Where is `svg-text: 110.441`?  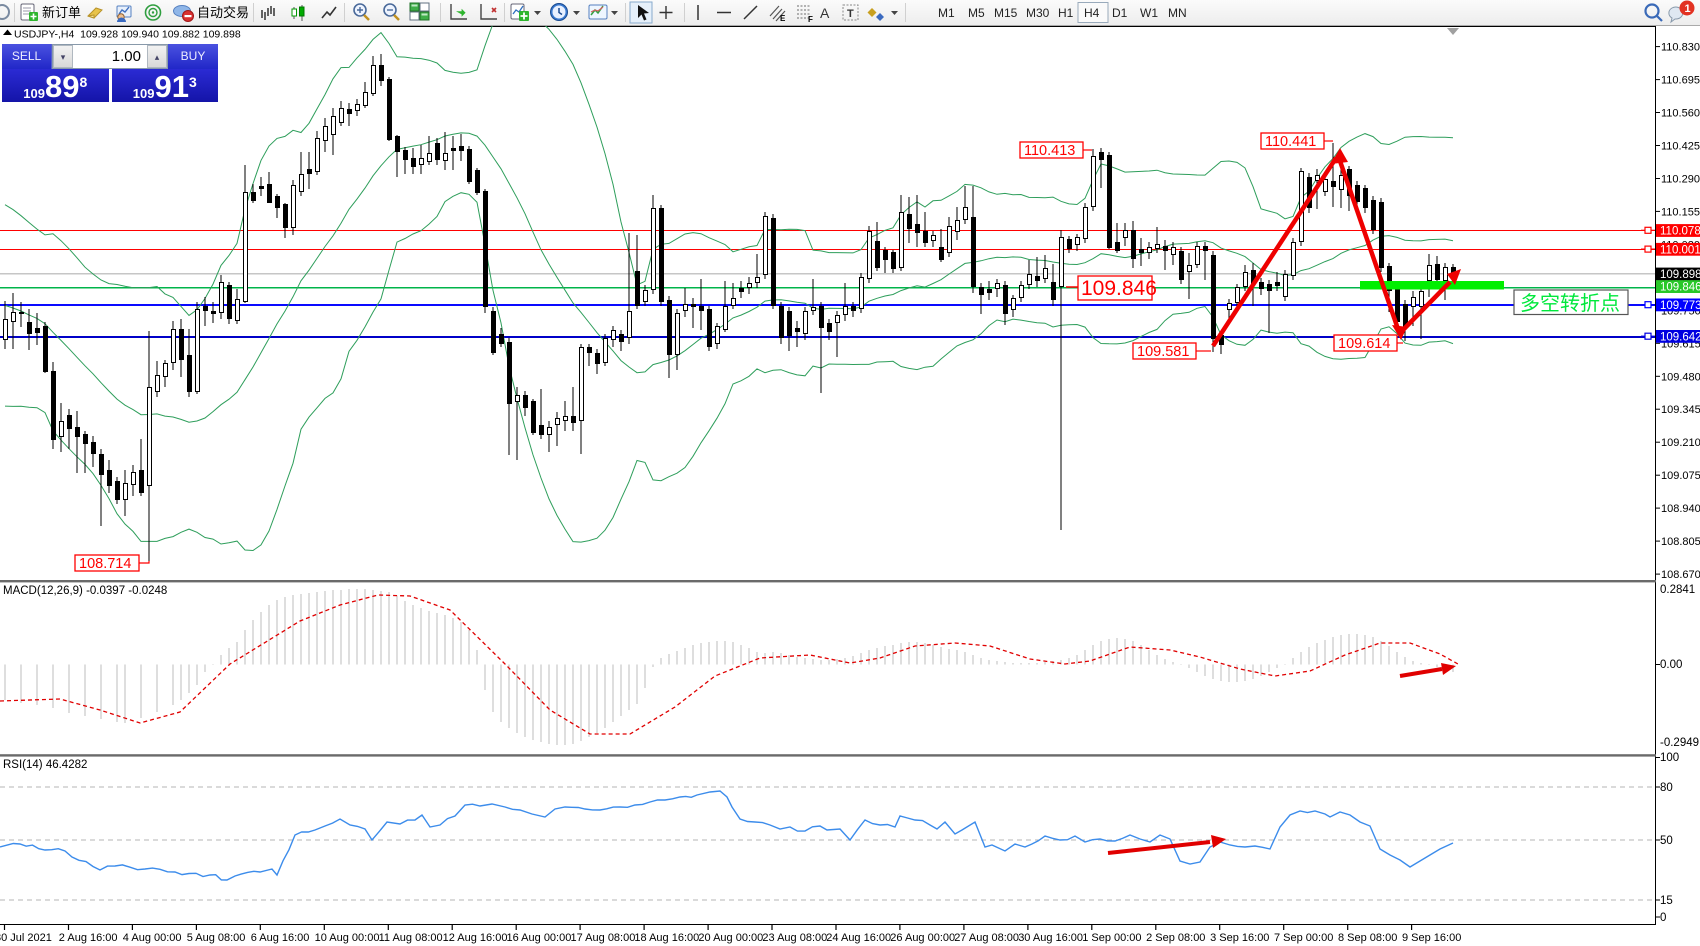 svg-text: 110.441 is located at coordinates (1290, 142).